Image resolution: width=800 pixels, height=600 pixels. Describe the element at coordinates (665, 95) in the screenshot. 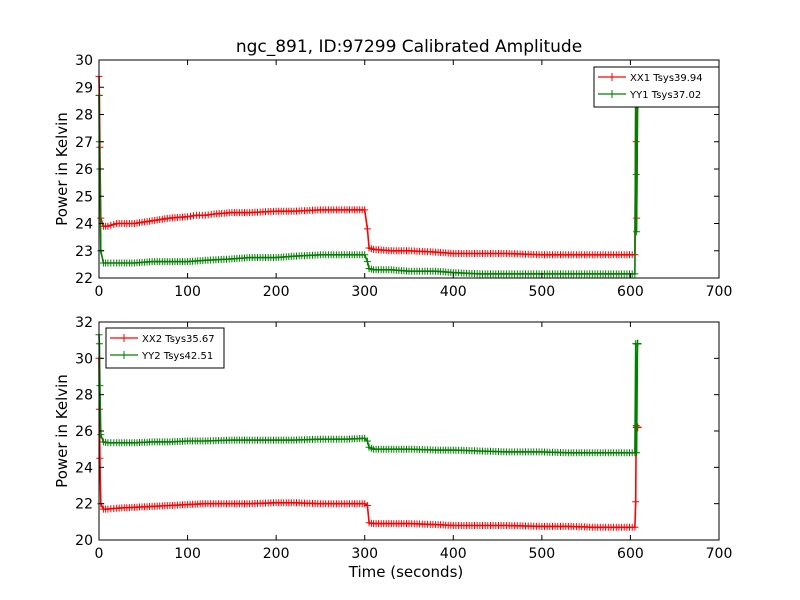

I see `legend-label: YY1 Tsys37.02` at that location.